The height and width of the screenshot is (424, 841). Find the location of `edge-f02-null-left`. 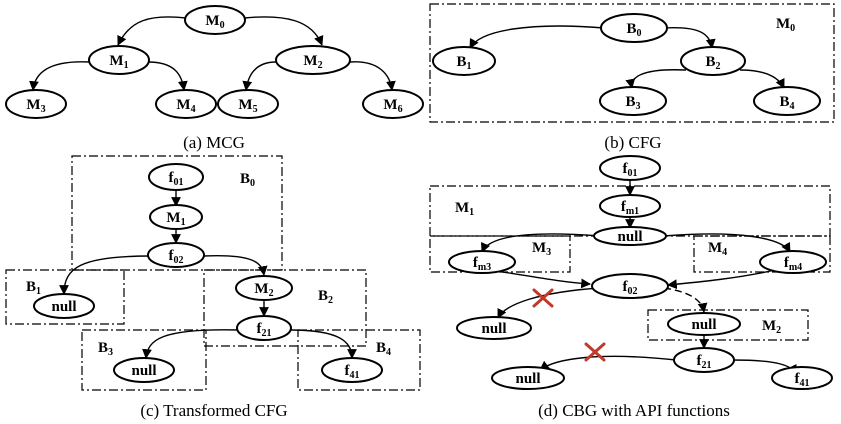

edge-f02-null-left is located at coordinates (549, 303).